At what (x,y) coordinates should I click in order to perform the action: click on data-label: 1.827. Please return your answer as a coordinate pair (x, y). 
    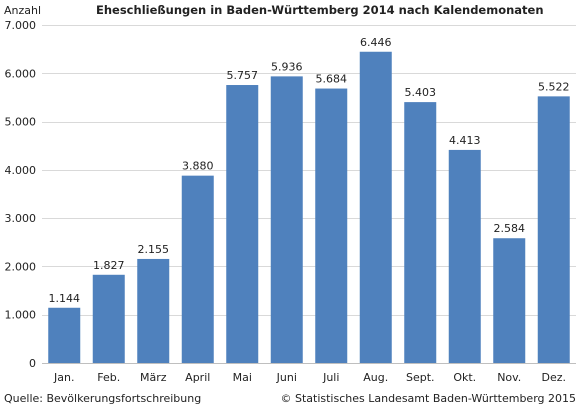
    Looking at the image, I should click on (109, 265).